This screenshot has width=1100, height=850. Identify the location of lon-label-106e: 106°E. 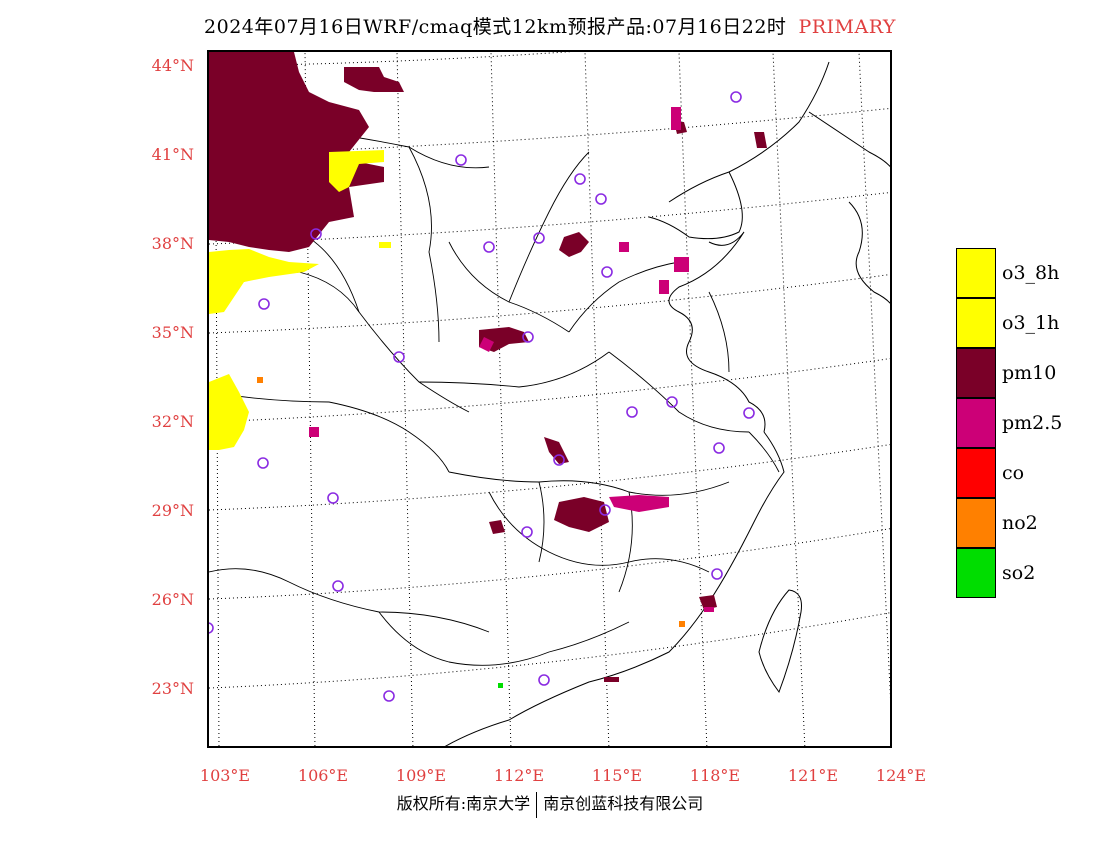
(323, 775).